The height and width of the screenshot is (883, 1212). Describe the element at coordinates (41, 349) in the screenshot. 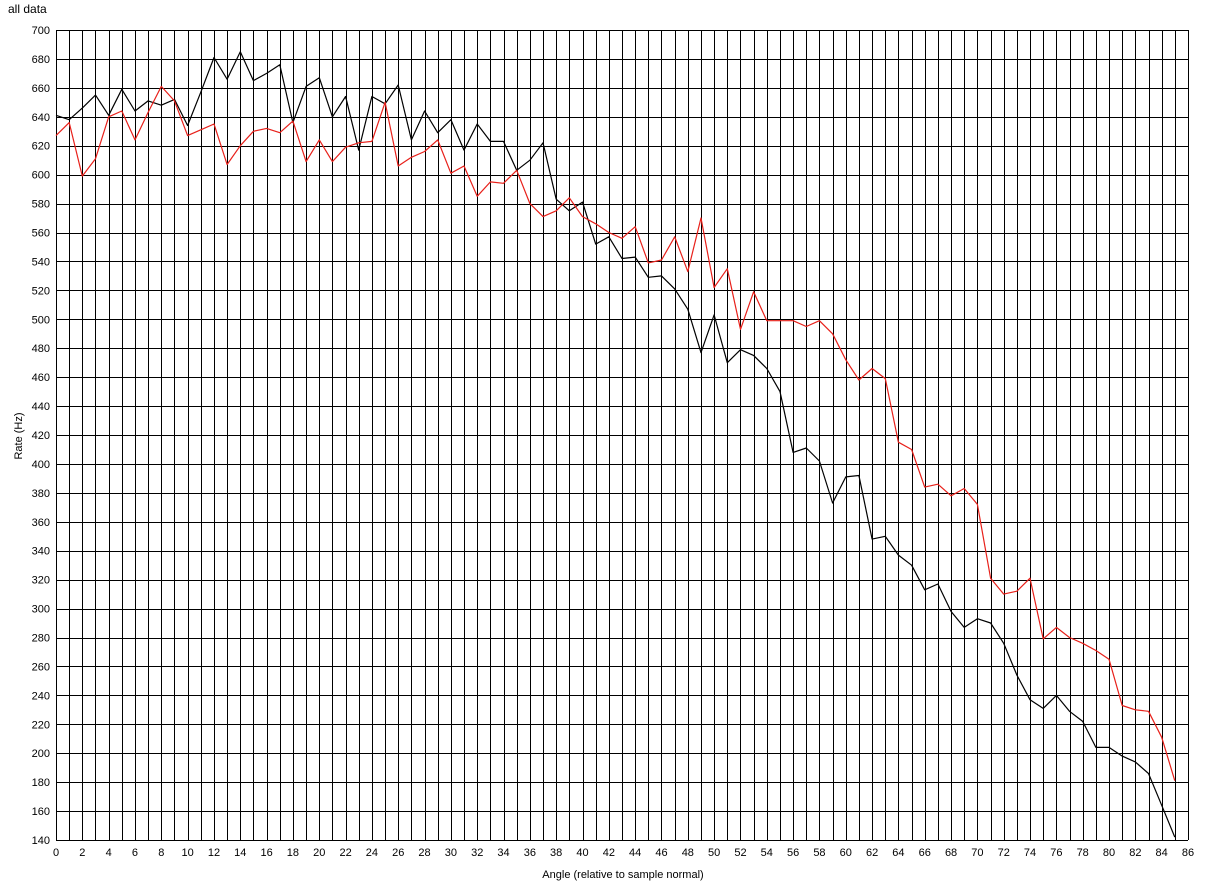

I see `y-tick-label: 480` at that location.